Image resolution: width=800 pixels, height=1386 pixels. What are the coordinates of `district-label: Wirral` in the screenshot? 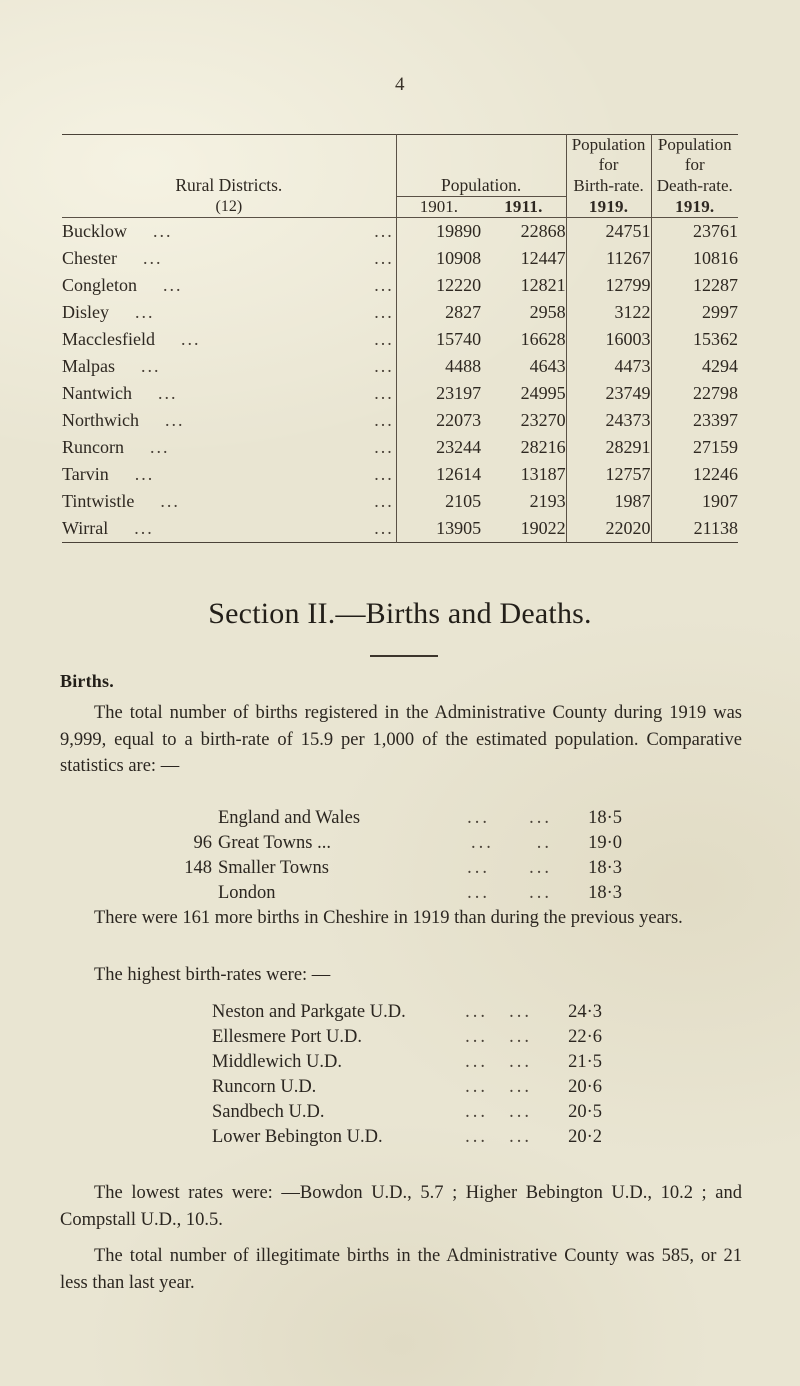 It's located at (85, 527).